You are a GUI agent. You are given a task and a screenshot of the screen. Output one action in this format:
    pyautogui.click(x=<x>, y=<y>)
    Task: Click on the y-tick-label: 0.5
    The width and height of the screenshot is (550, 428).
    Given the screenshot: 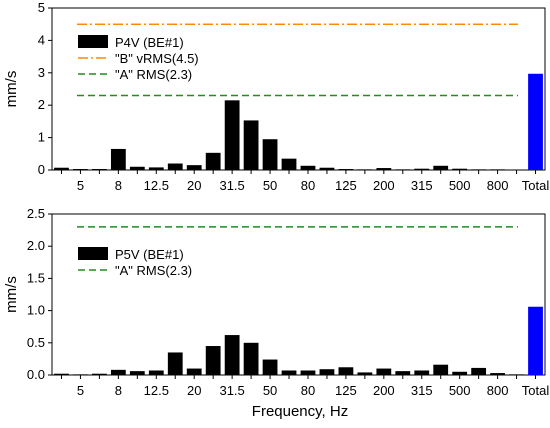 What is the action you would take?
    pyautogui.click(x=36, y=342)
    